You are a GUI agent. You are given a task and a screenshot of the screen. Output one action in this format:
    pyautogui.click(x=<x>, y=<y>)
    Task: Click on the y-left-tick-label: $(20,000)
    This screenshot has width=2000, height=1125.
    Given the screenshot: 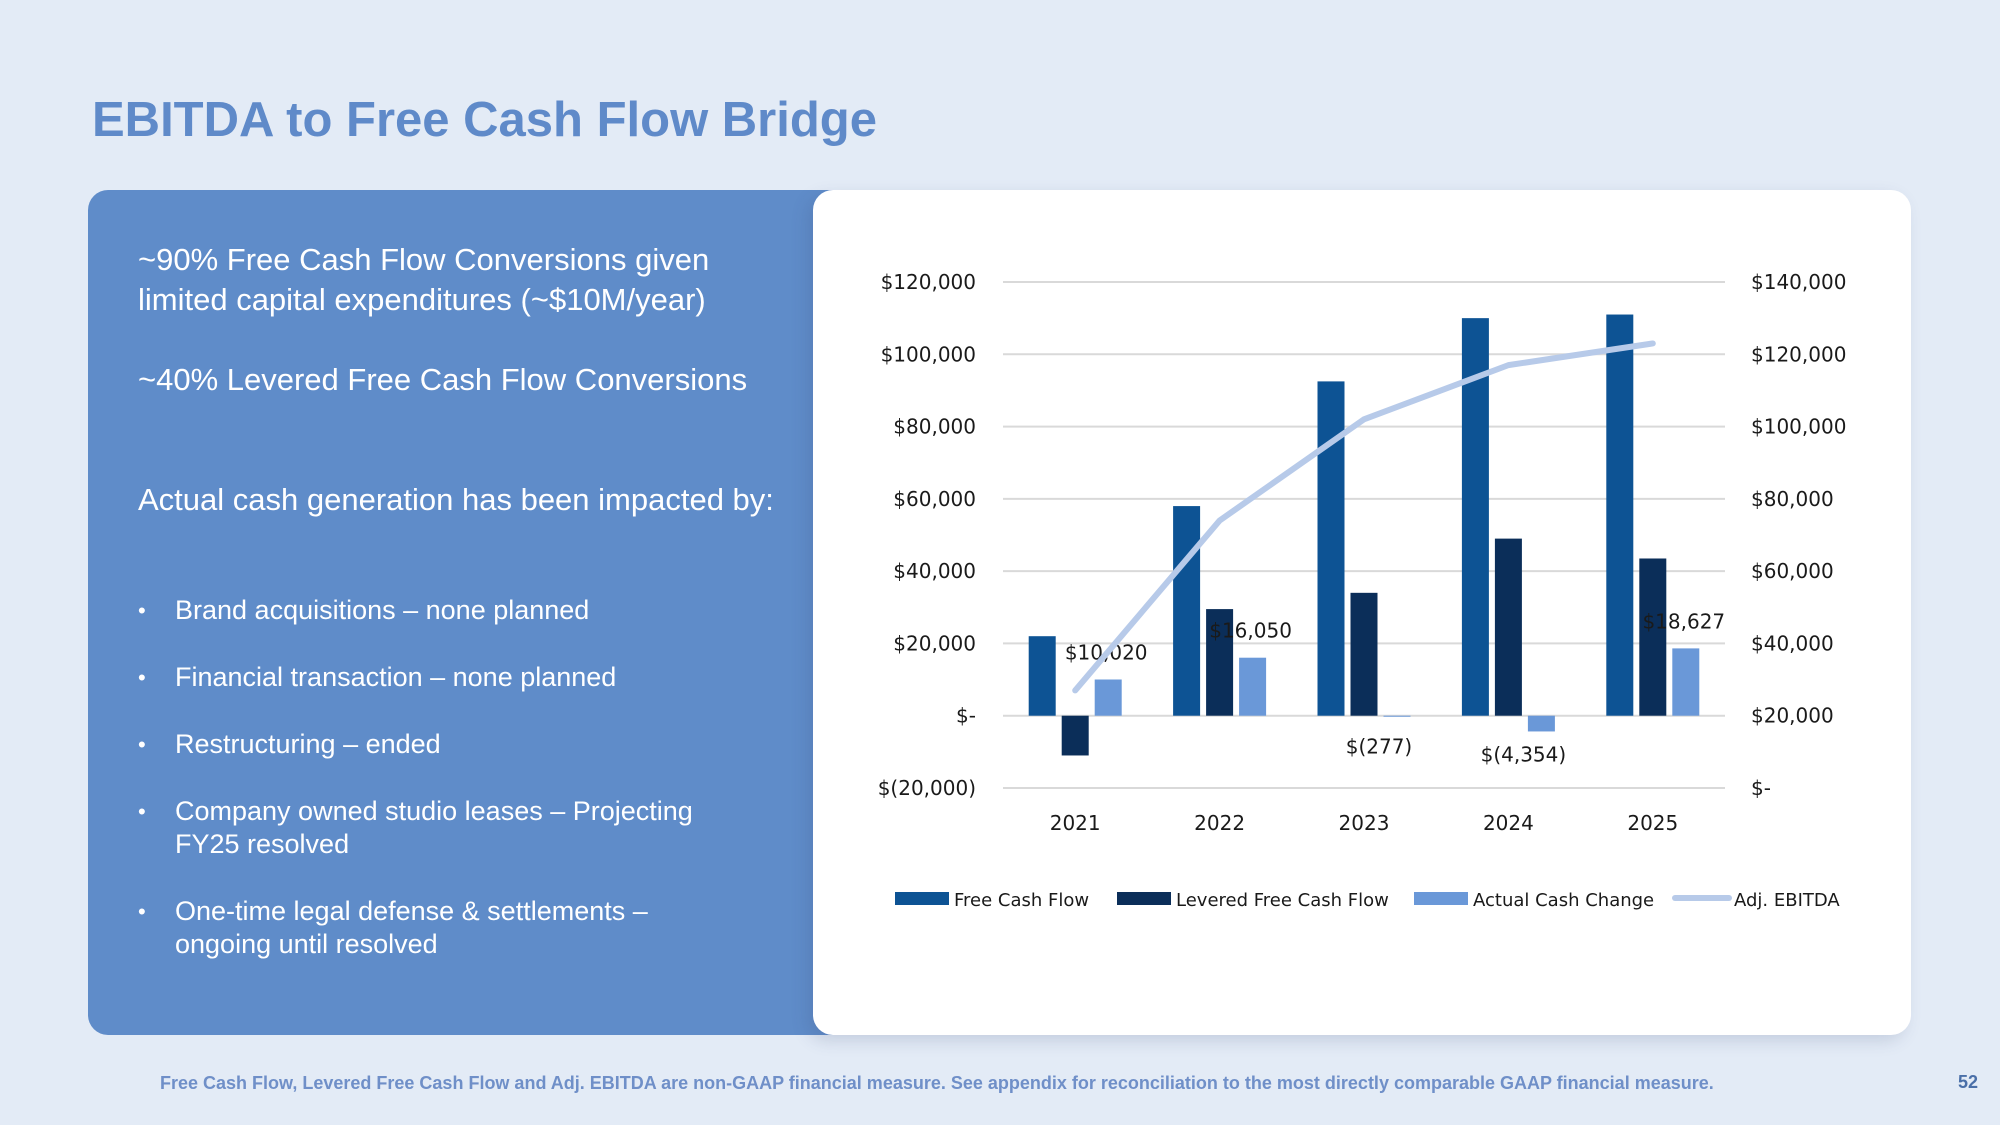 What is the action you would take?
    pyautogui.click(x=927, y=788)
    